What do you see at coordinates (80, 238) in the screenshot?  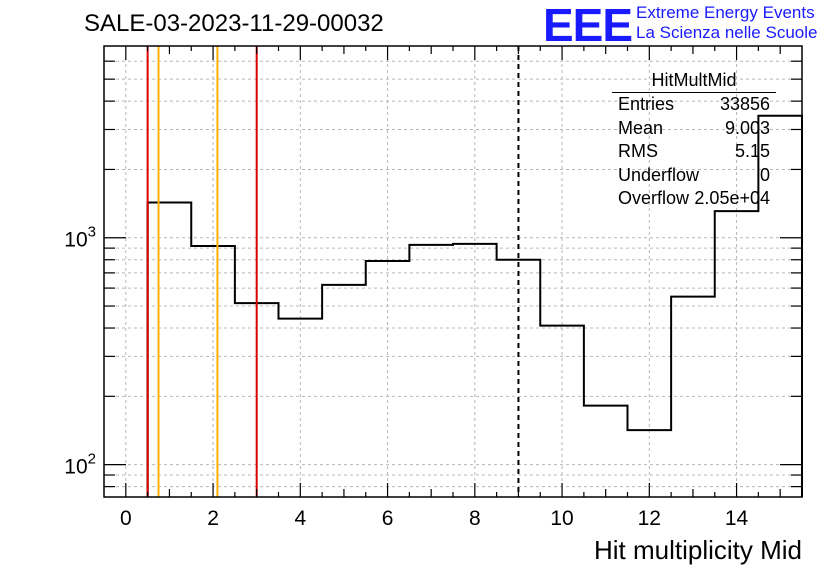 I see `y-tick-label: 10³` at bounding box center [80, 238].